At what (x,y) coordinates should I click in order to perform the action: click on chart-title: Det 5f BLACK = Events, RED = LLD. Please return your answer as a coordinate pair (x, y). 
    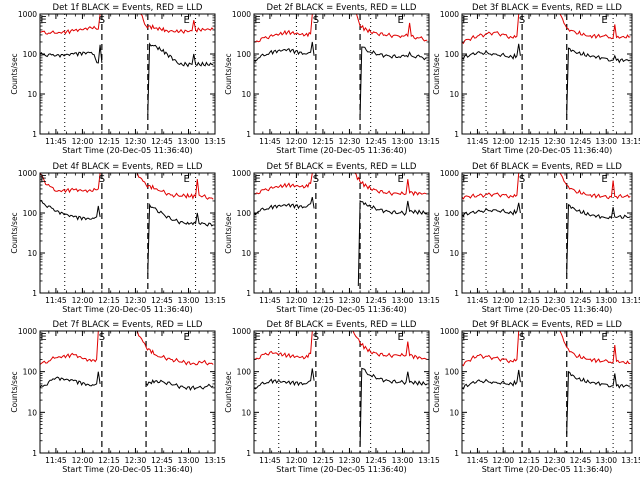
    Looking at the image, I should click on (342, 167).